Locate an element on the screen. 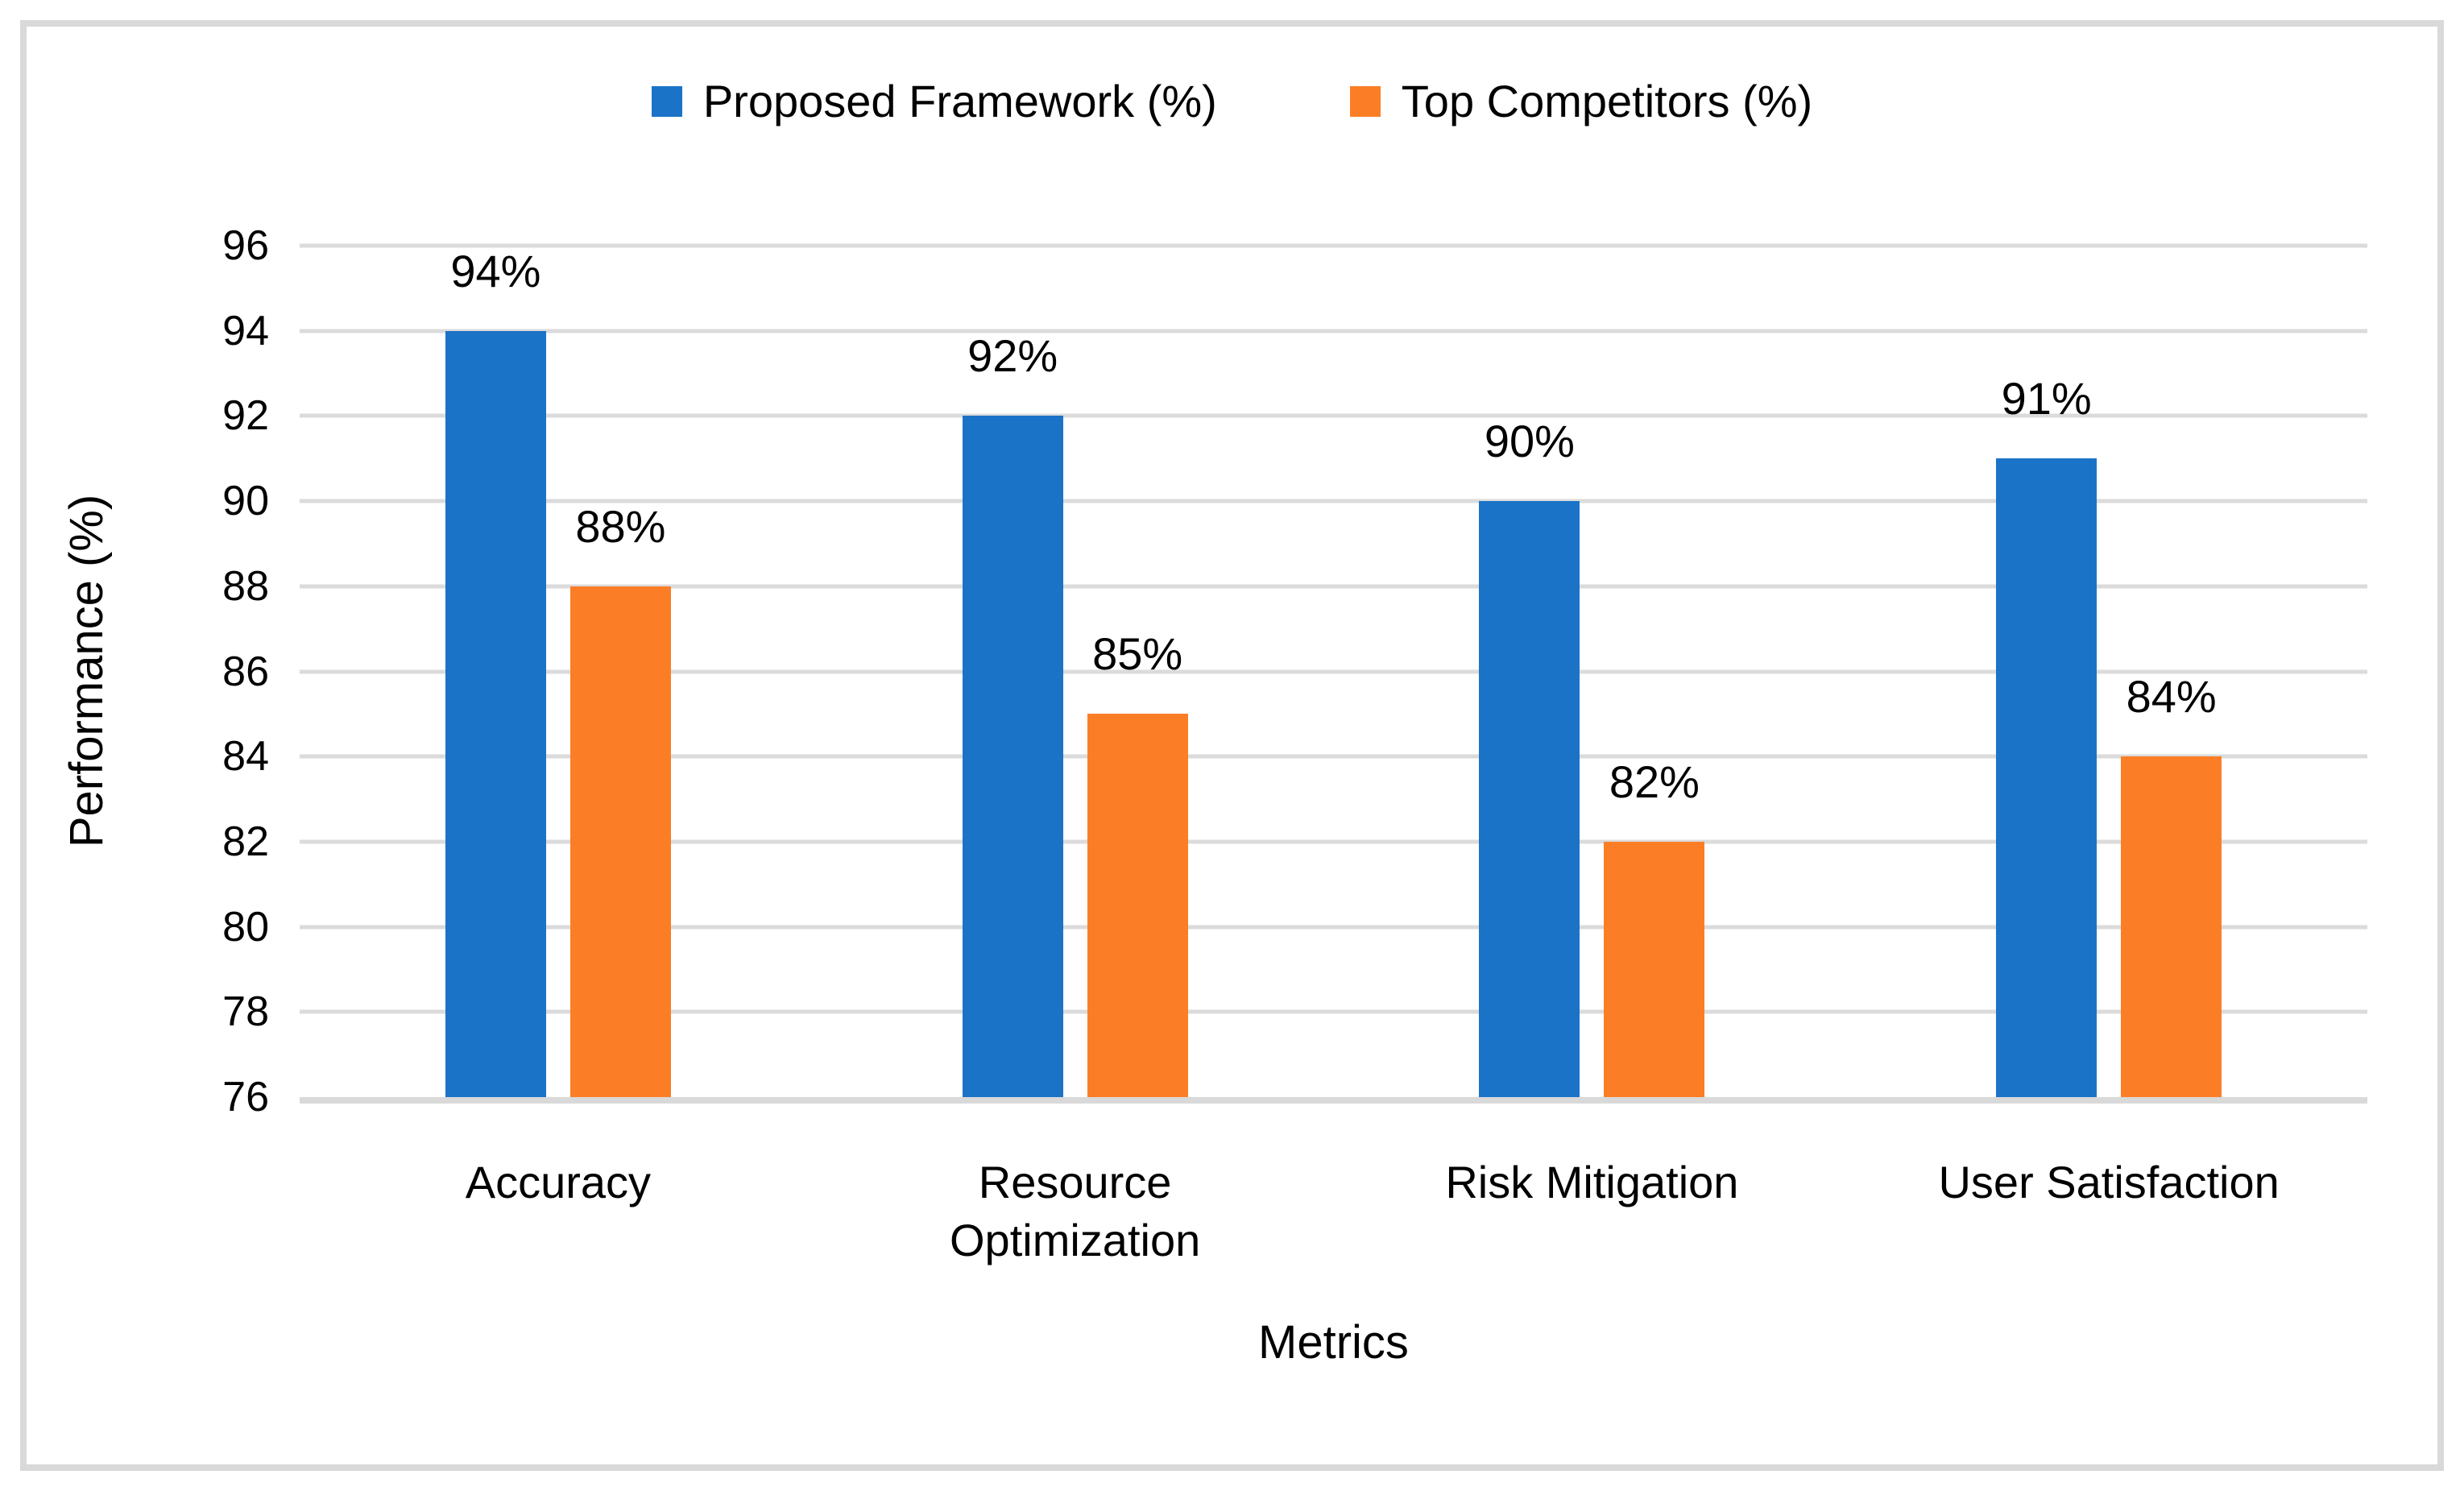  bar-value-label: 90% is located at coordinates (1529, 441).